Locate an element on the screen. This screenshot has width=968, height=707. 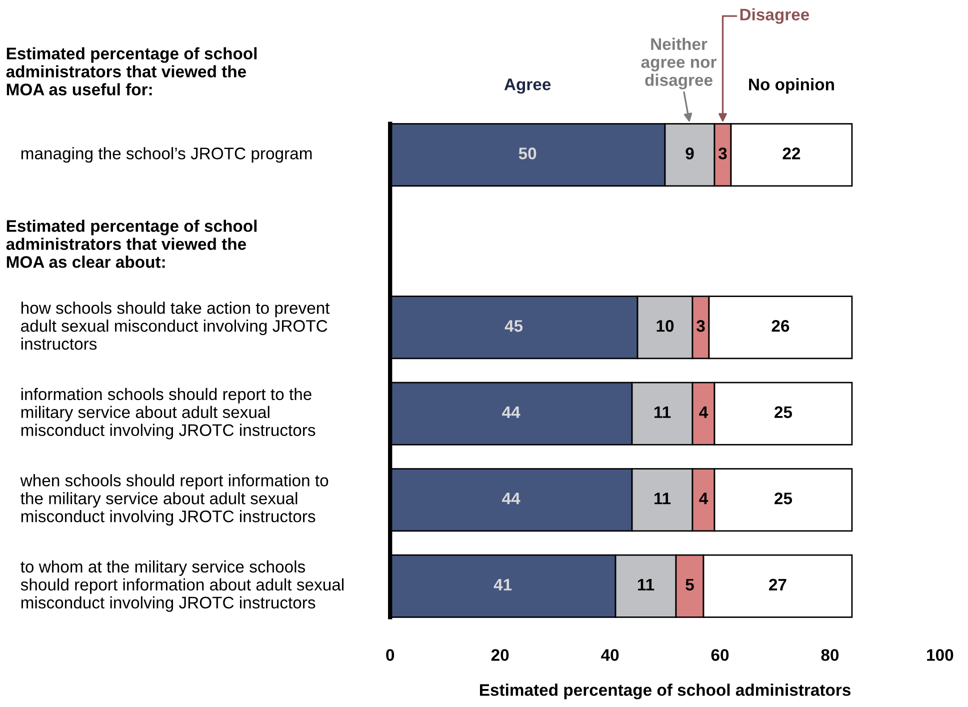
data-label: 22 is located at coordinates (791, 154).